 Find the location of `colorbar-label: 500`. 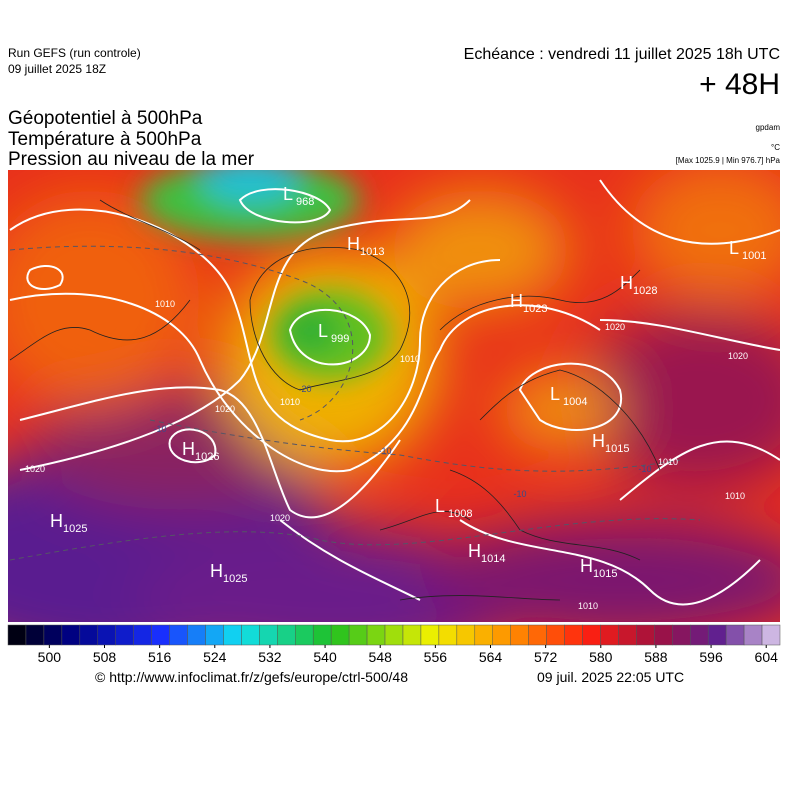

colorbar-label: 500 is located at coordinates (50, 657).